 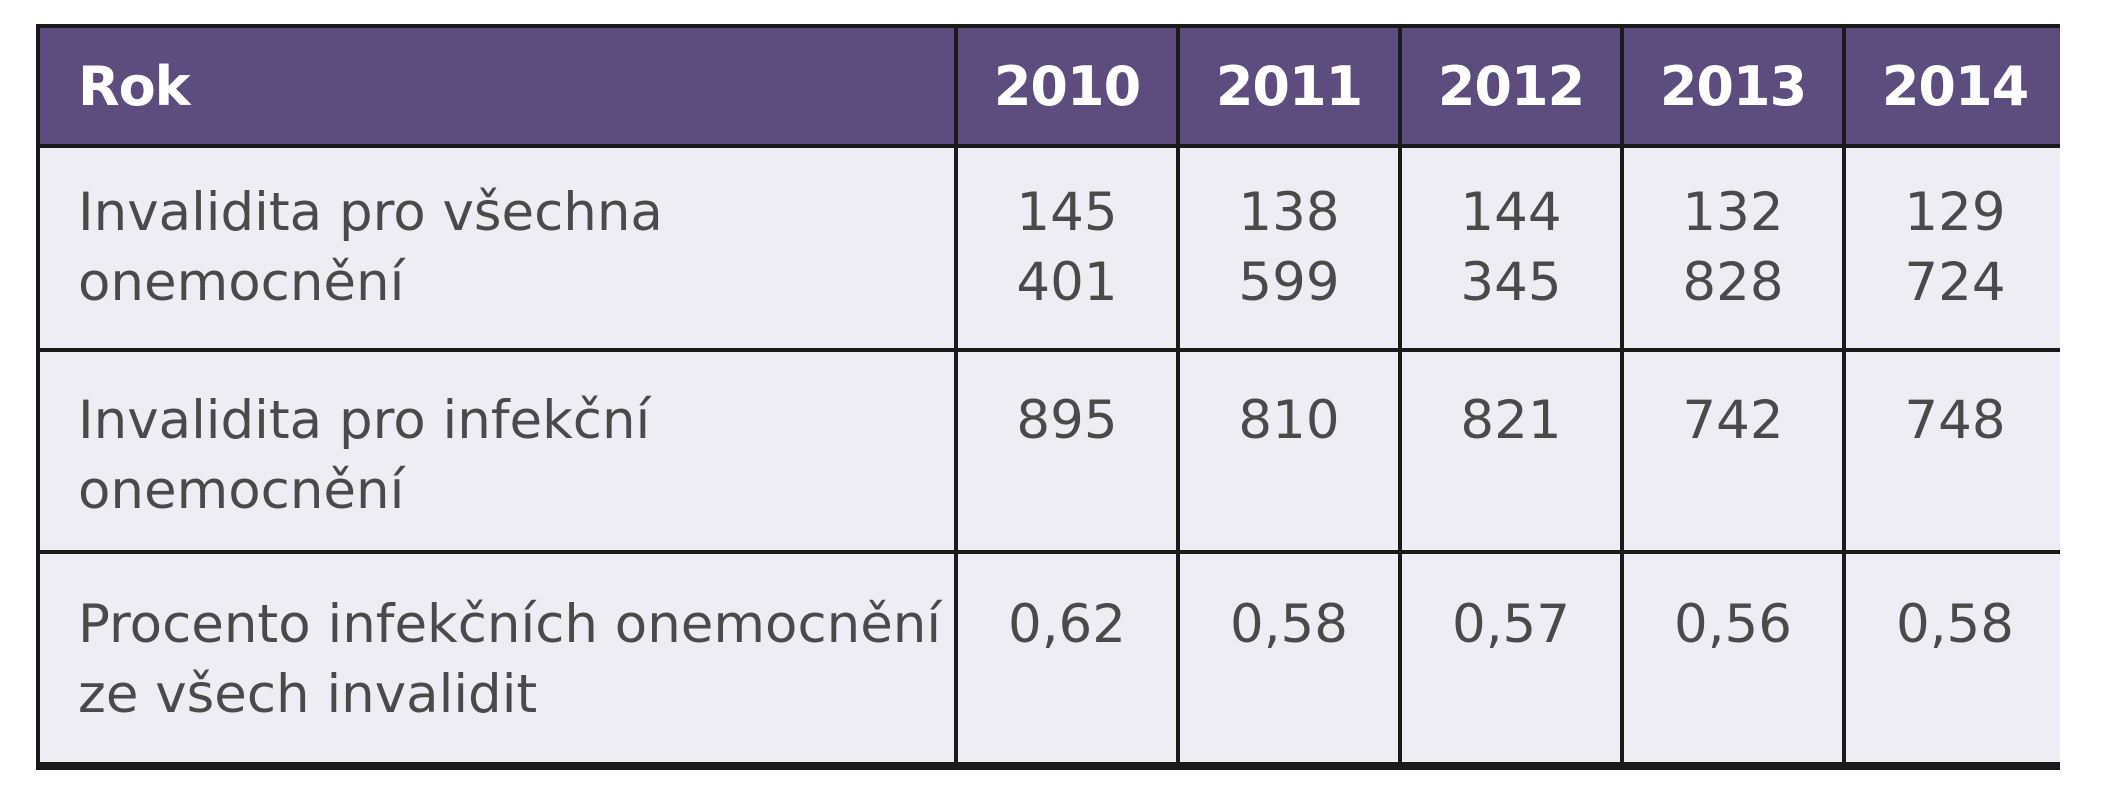 What do you see at coordinates (1067, 658) in the screenshot?
I see `value-cell: 0,62` at bounding box center [1067, 658].